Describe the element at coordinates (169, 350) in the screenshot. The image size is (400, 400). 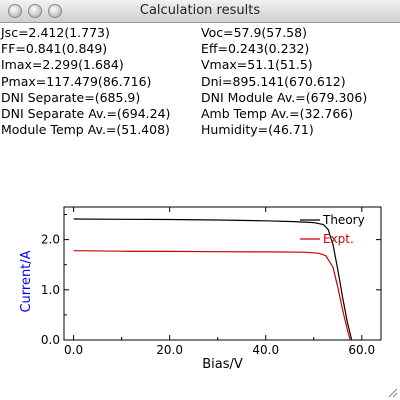
I see `x-tick-label: 20.0` at that location.